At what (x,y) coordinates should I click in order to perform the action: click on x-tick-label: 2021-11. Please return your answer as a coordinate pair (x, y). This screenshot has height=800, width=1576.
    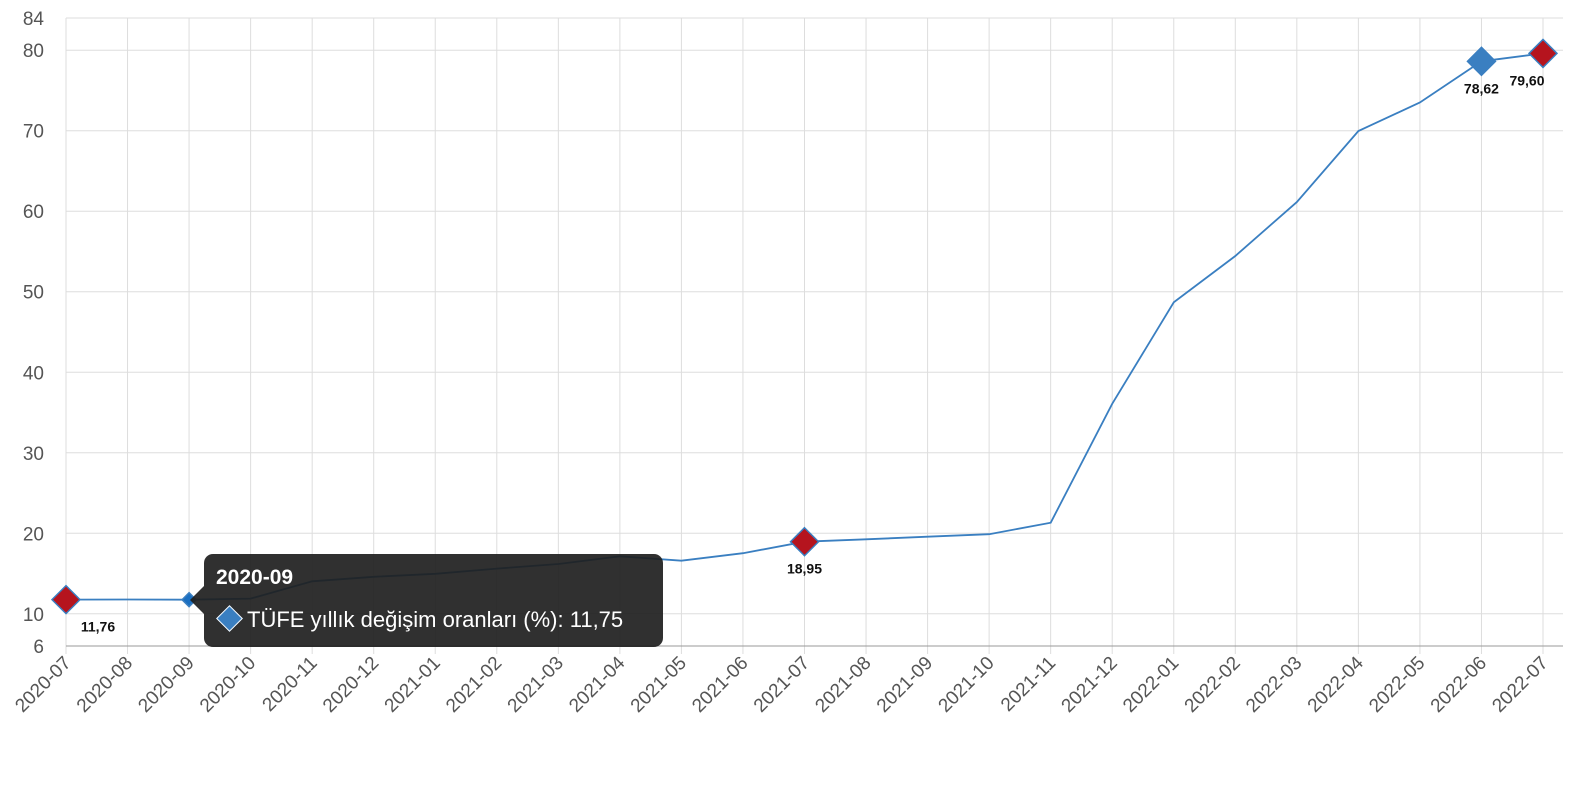
    Looking at the image, I should click on (1028, 684).